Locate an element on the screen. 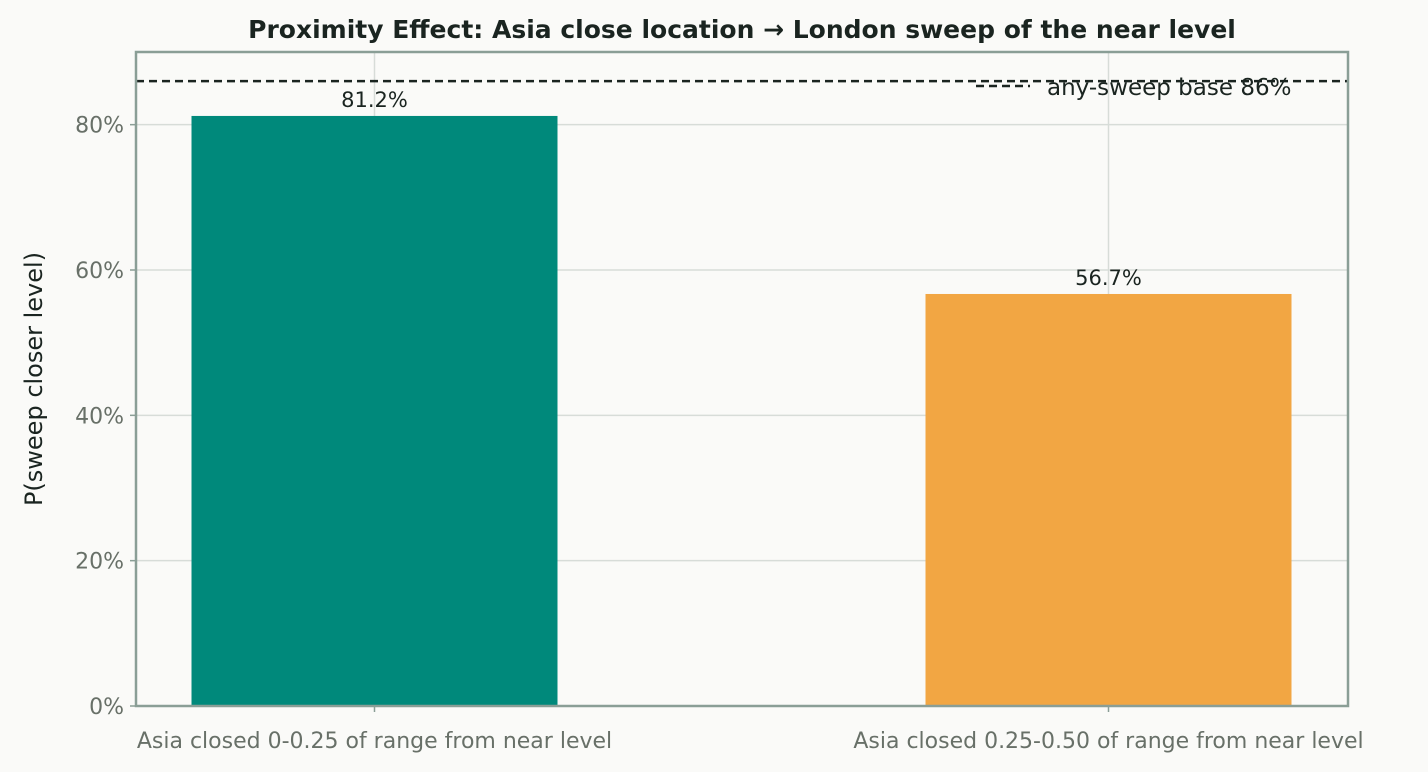 This screenshot has height=772, width=1428. bar-value-label: 81.2% is located at coordinates (374, 100).